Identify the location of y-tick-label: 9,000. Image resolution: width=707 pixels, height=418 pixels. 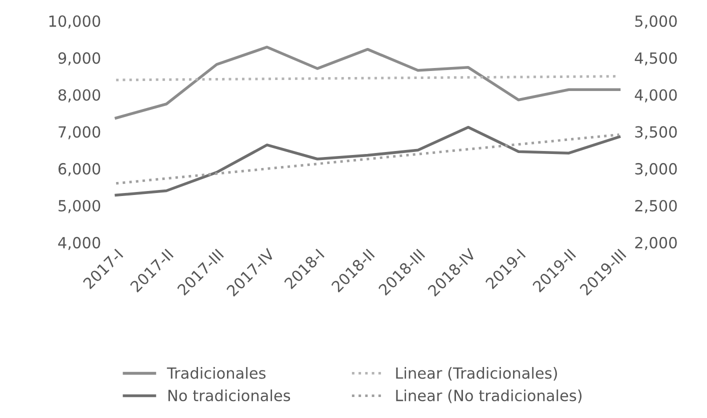
(79, 59).